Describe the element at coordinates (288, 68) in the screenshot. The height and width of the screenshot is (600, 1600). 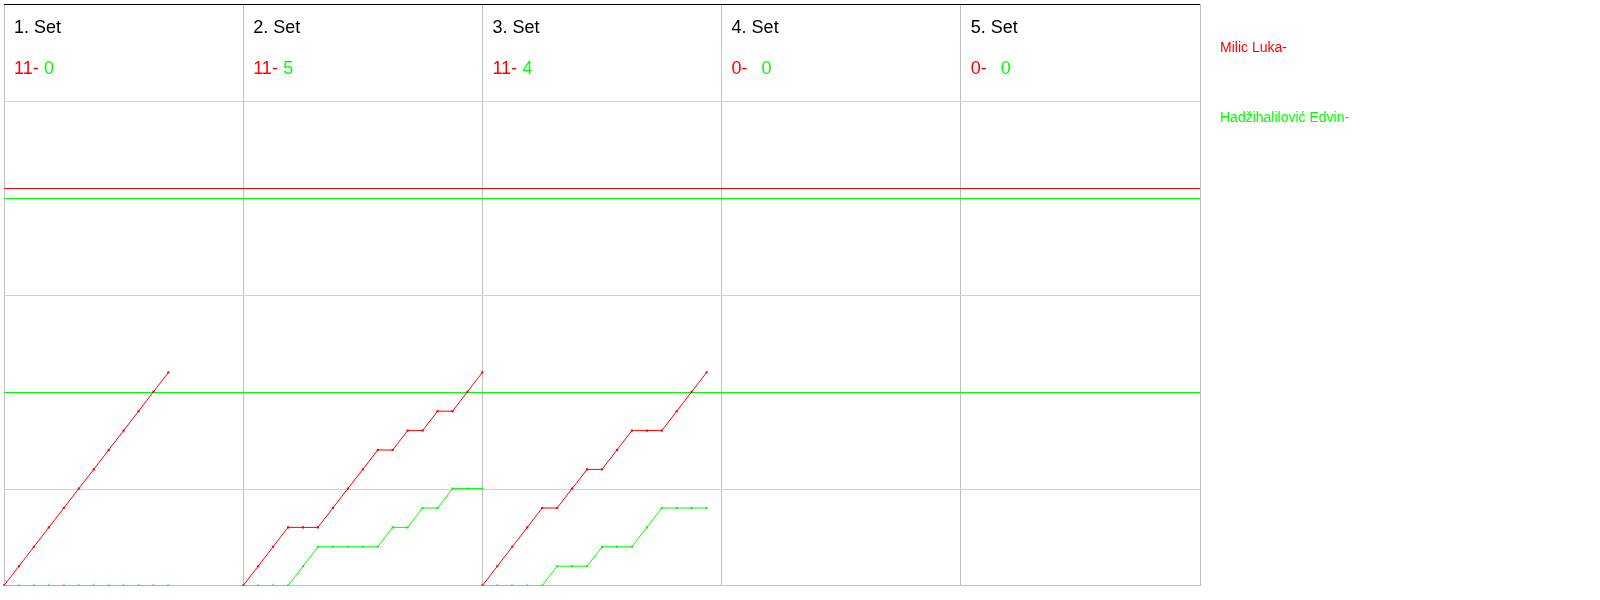
I see `text: 5` at that location.